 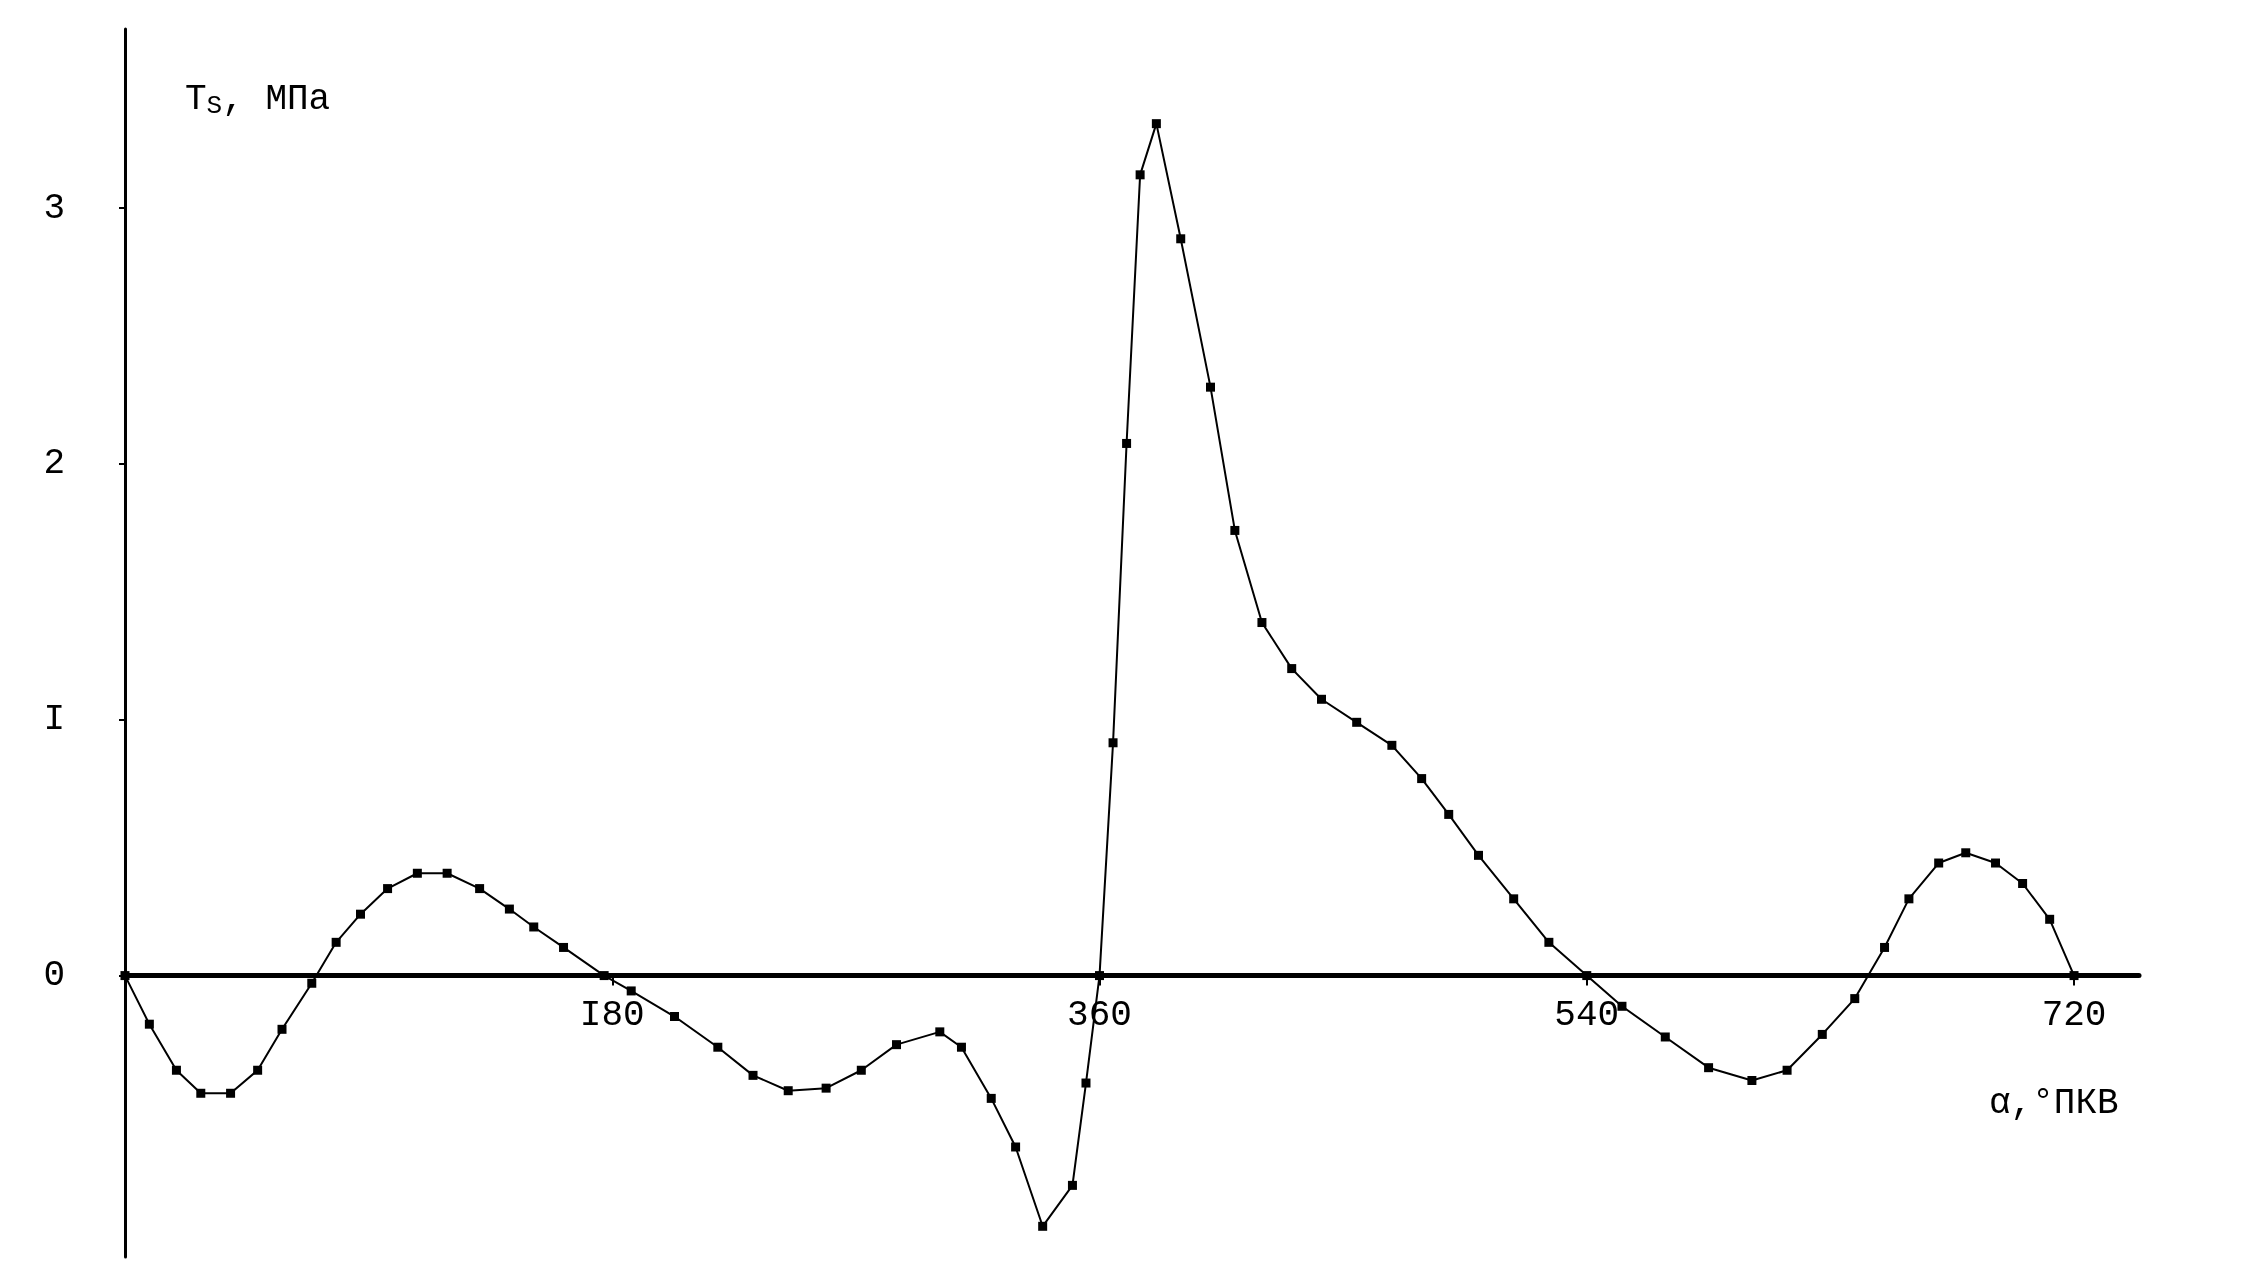 What do you see at coordinates (1587, 1016) in the screenshot?
I see `x-tick-label: 540` at bounding box center [1587, 1016].